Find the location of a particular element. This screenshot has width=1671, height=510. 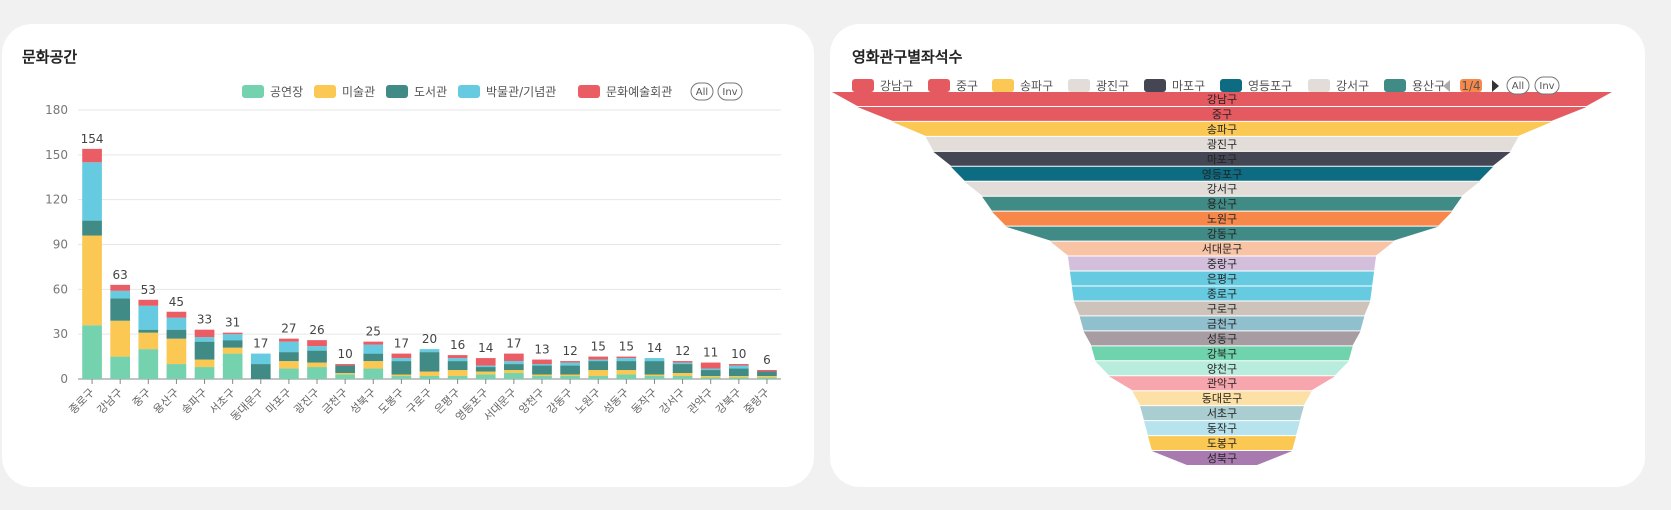

legend-label: 용산구 is located at coordinates (1428, 86).